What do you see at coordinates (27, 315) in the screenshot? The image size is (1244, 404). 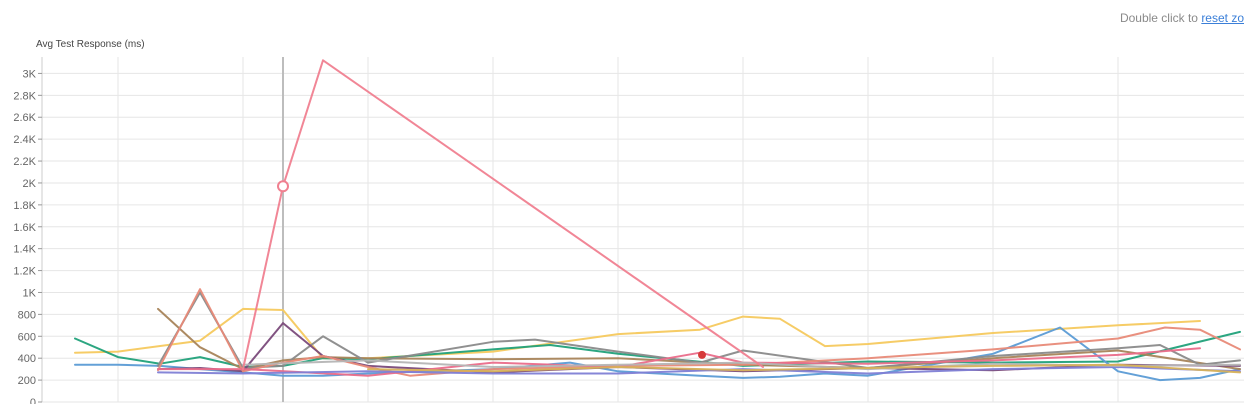 I see `y-tick-label: 800` at bounding box center [27, 315].